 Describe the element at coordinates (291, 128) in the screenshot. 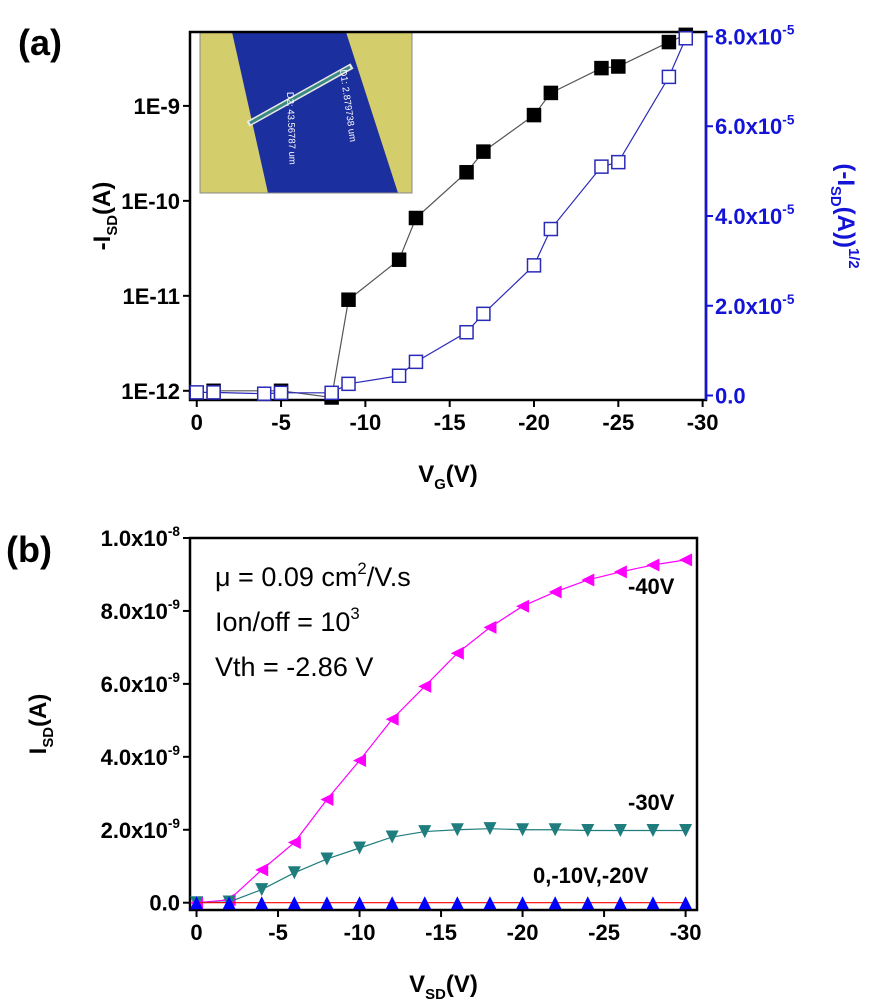

I see `inset-label: D2: 43.56787 um` at that location.